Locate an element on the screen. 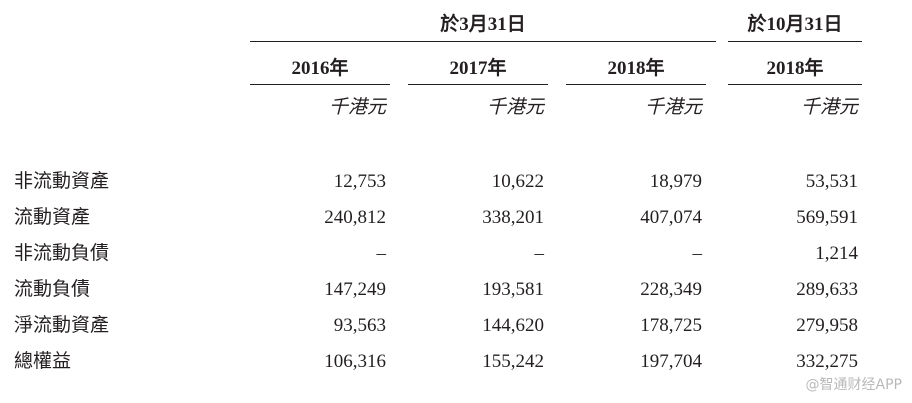 This screenshot has width=912, height=403. cell: 93,563 is located at coordinates (359, 325).